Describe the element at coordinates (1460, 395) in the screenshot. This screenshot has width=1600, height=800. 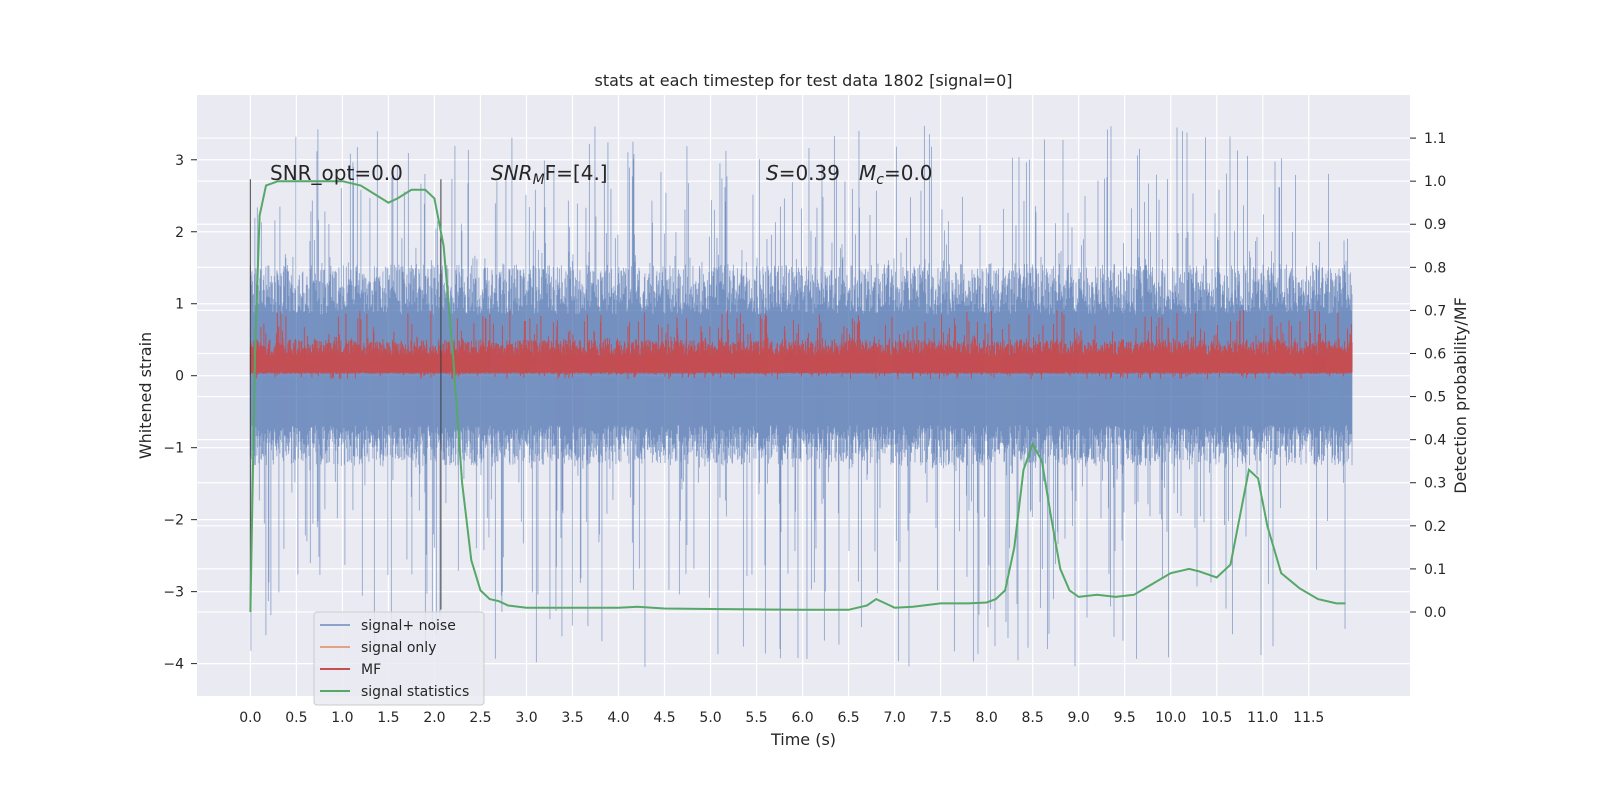
I see `y-axis-label-right: Detection probability/MF` at that location.